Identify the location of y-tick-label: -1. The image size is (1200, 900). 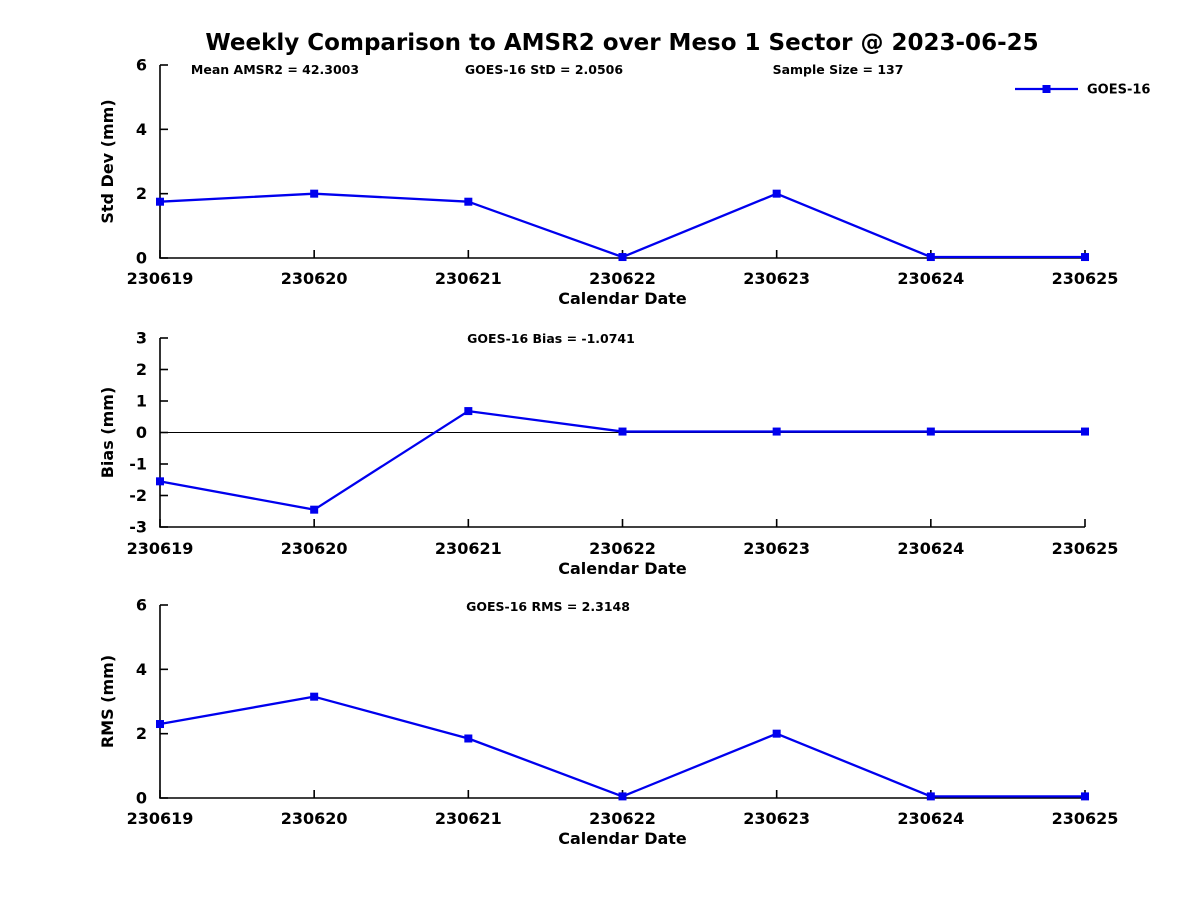
(138, 464).